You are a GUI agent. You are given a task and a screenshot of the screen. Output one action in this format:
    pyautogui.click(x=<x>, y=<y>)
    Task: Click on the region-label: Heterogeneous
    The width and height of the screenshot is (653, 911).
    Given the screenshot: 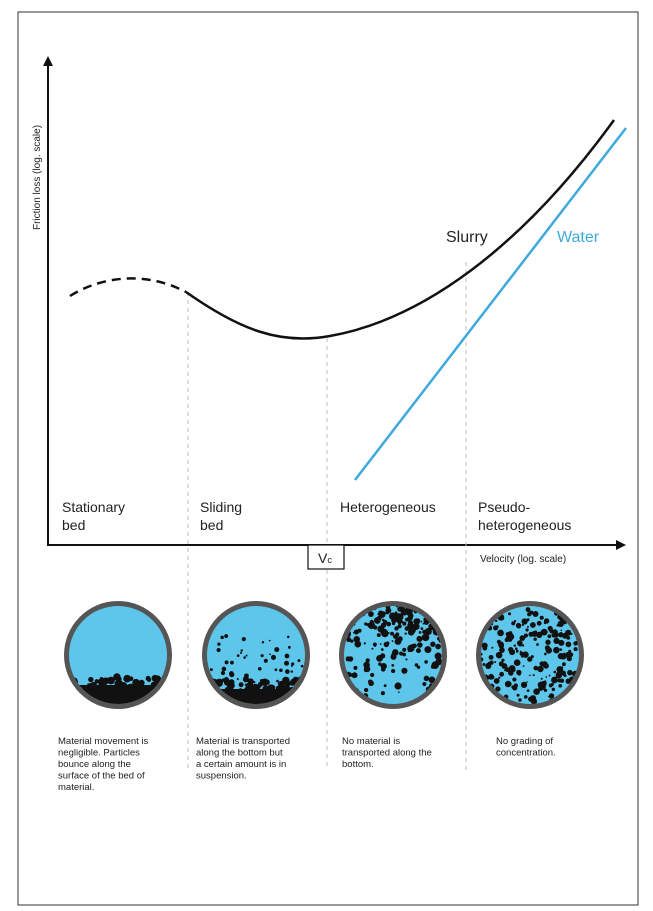 What is the action you would take?
    pyautogui.click(x=388, y=507)
    